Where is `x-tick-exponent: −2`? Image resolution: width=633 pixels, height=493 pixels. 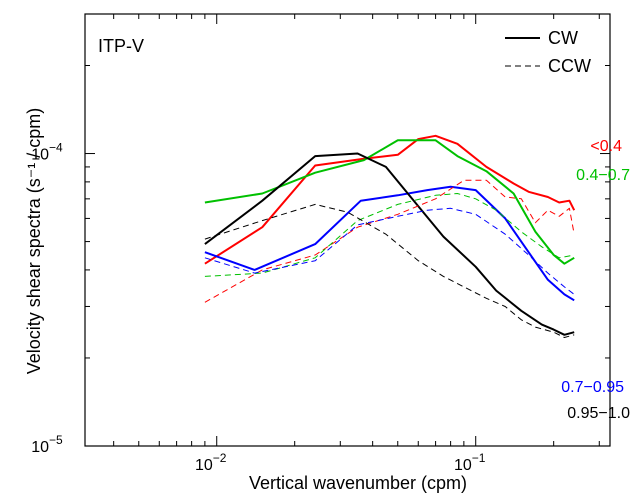 x-tick-exponent: −2 is located at coordinates (220, 458).